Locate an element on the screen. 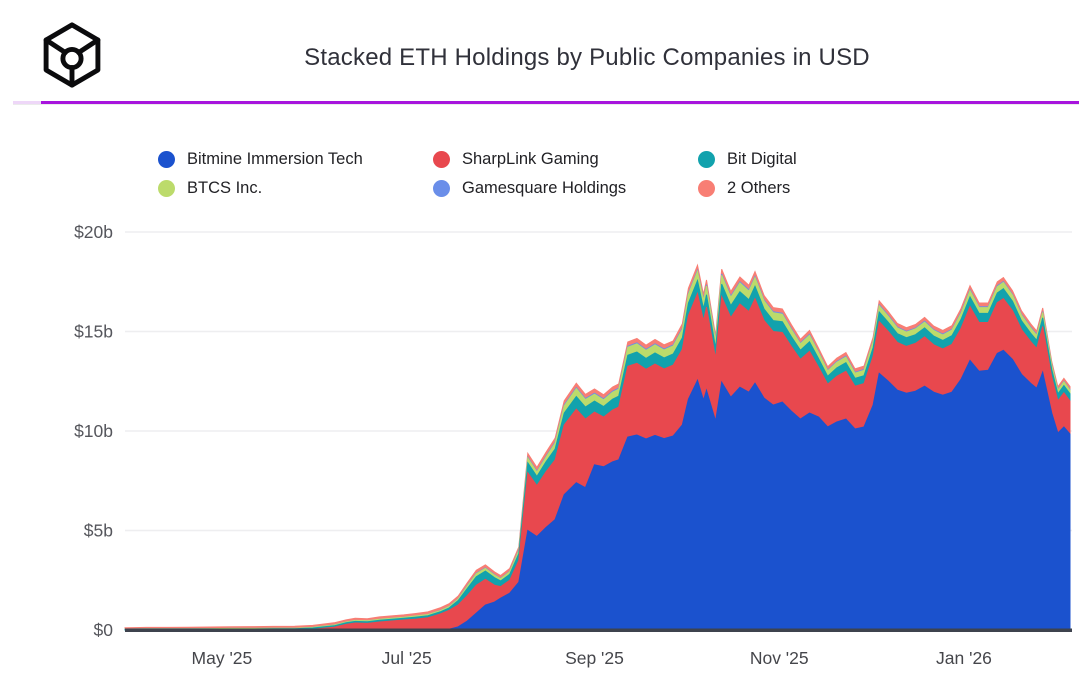  x-axis-tick-label: Sep '25 is located at coordinates (594, 658).